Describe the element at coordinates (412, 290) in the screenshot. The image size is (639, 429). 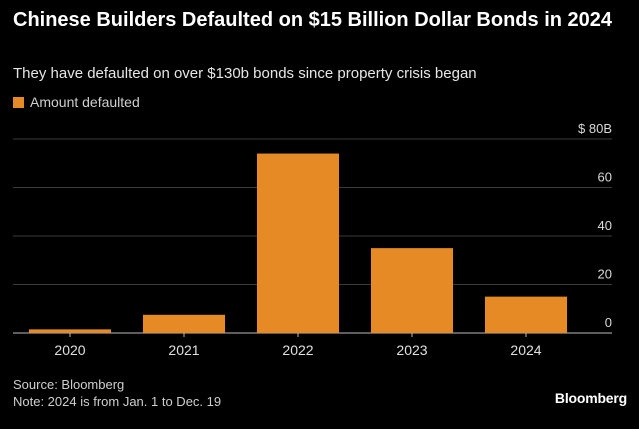
I see `bar-2023` at that location.